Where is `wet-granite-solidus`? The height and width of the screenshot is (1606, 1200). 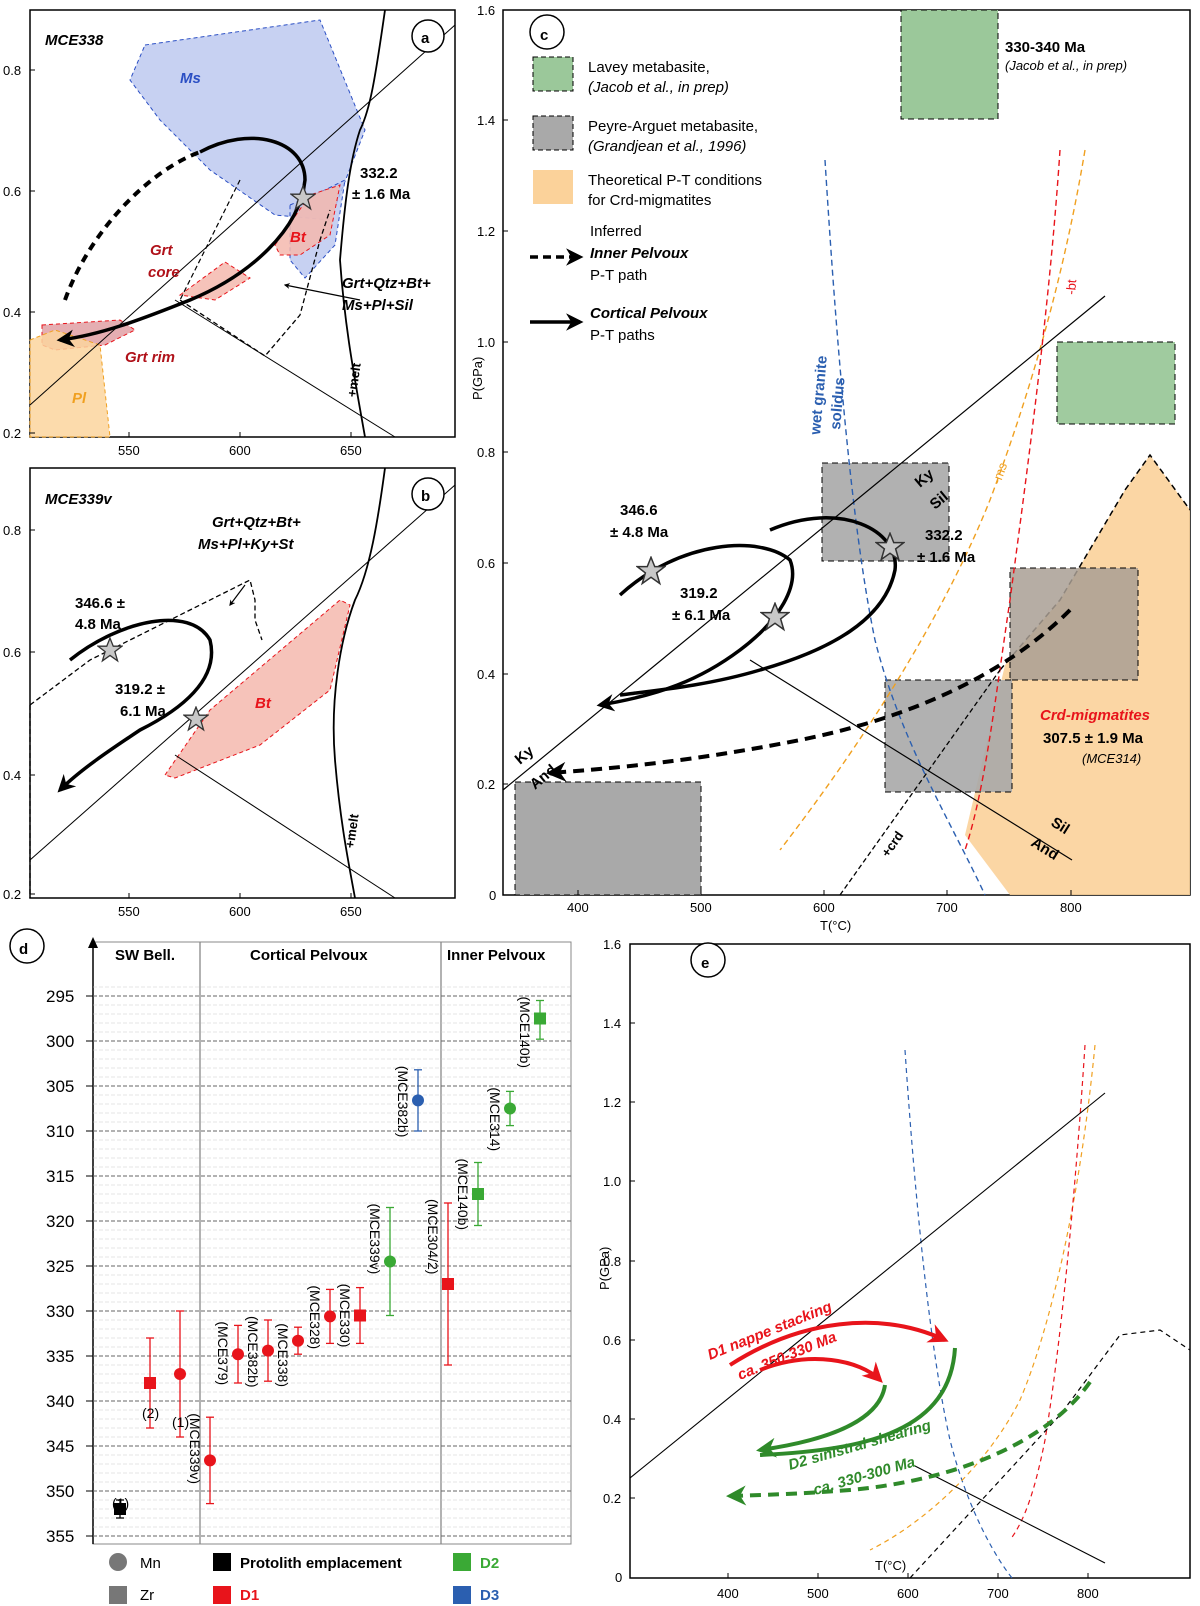
wet-granite-solidus is located at coordinates (905, 527).